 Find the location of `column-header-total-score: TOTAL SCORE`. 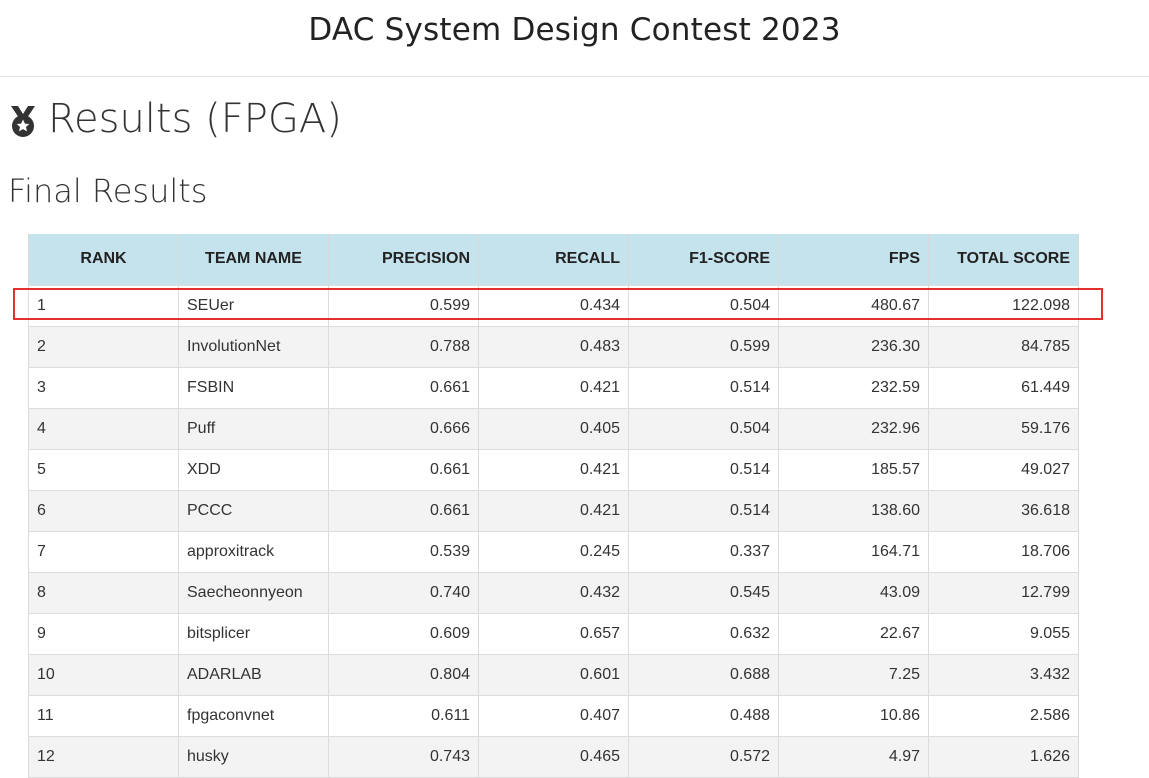

column-header-total-score: TOTAL SCORE is located at coordinates (1003, 259).